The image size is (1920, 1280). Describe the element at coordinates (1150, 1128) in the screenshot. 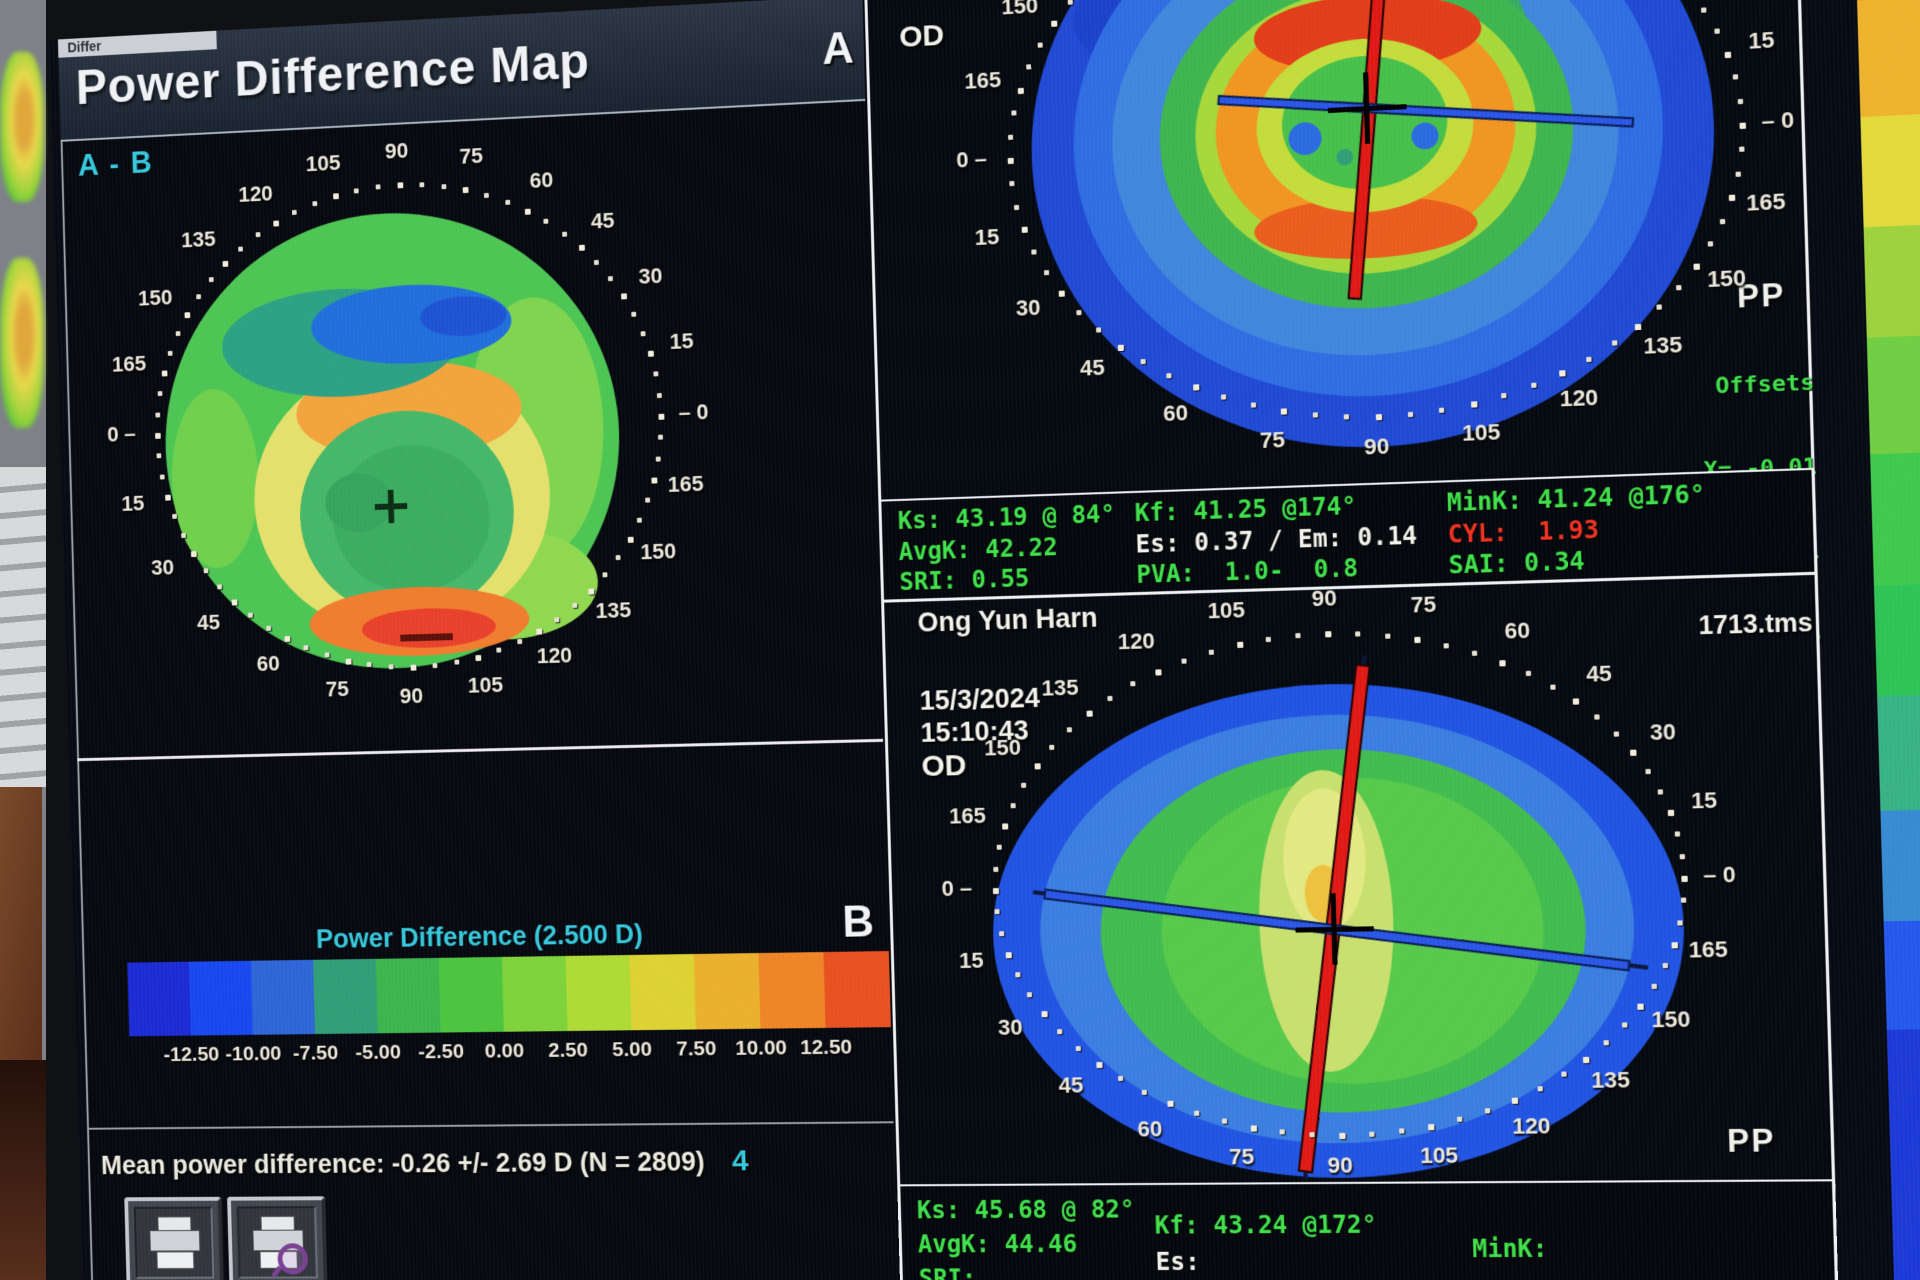

I see `degree-label: 60` at that location.